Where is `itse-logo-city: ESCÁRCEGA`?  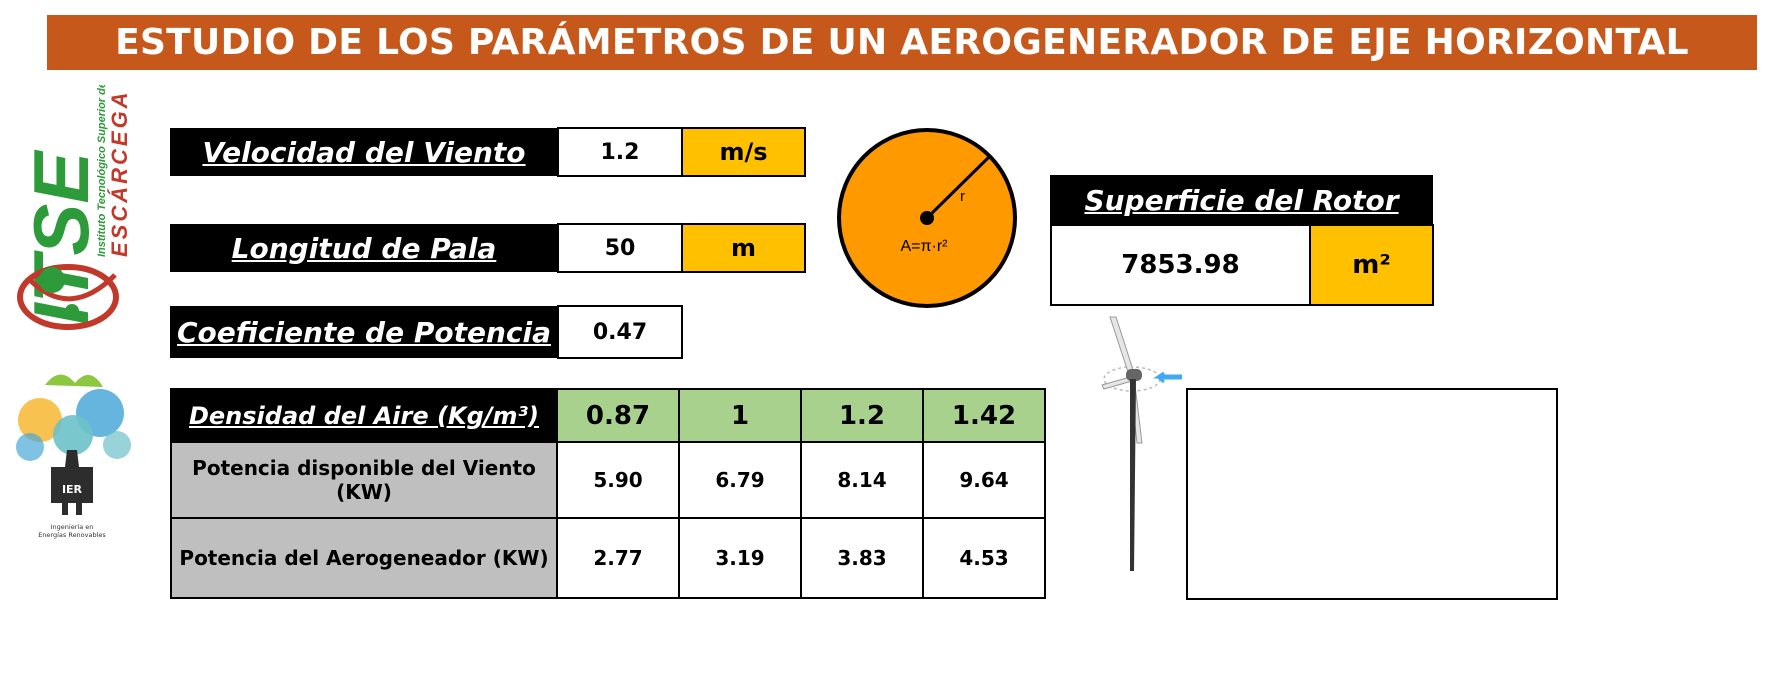
itse-logo-city: ESCÁRCEGA is located at coordinates (118, 173).